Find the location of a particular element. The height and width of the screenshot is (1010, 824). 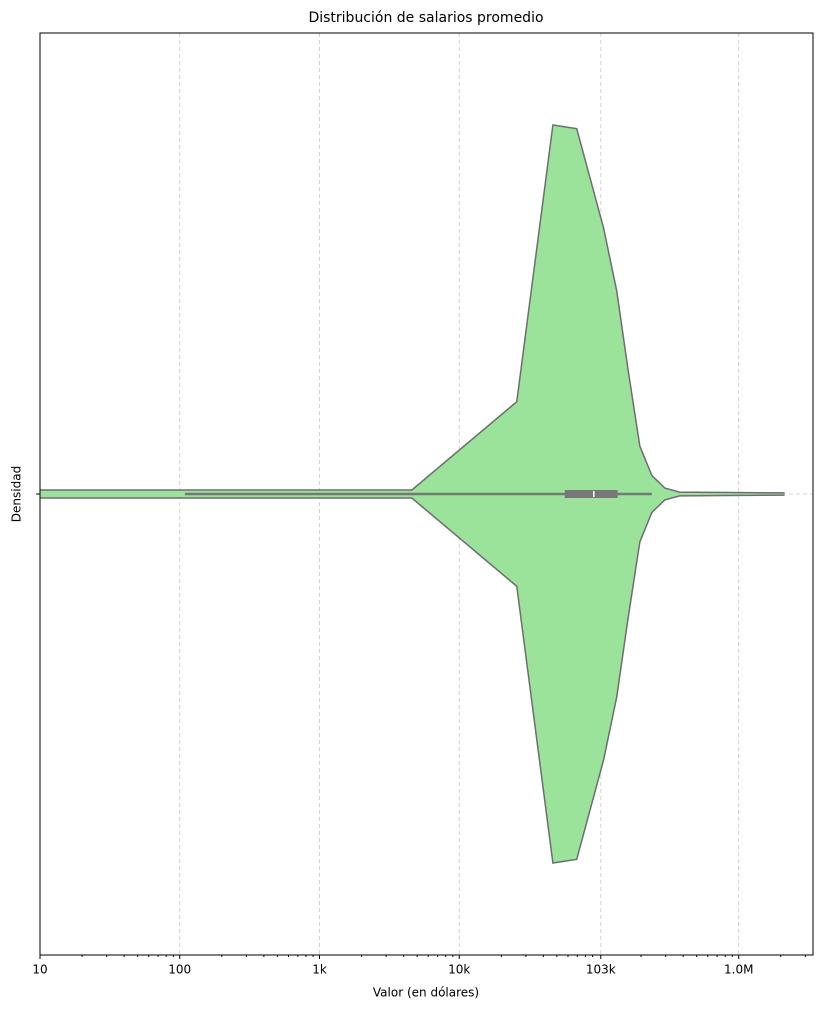

x-tick-label: 103k is located at coordinates (601, 970).